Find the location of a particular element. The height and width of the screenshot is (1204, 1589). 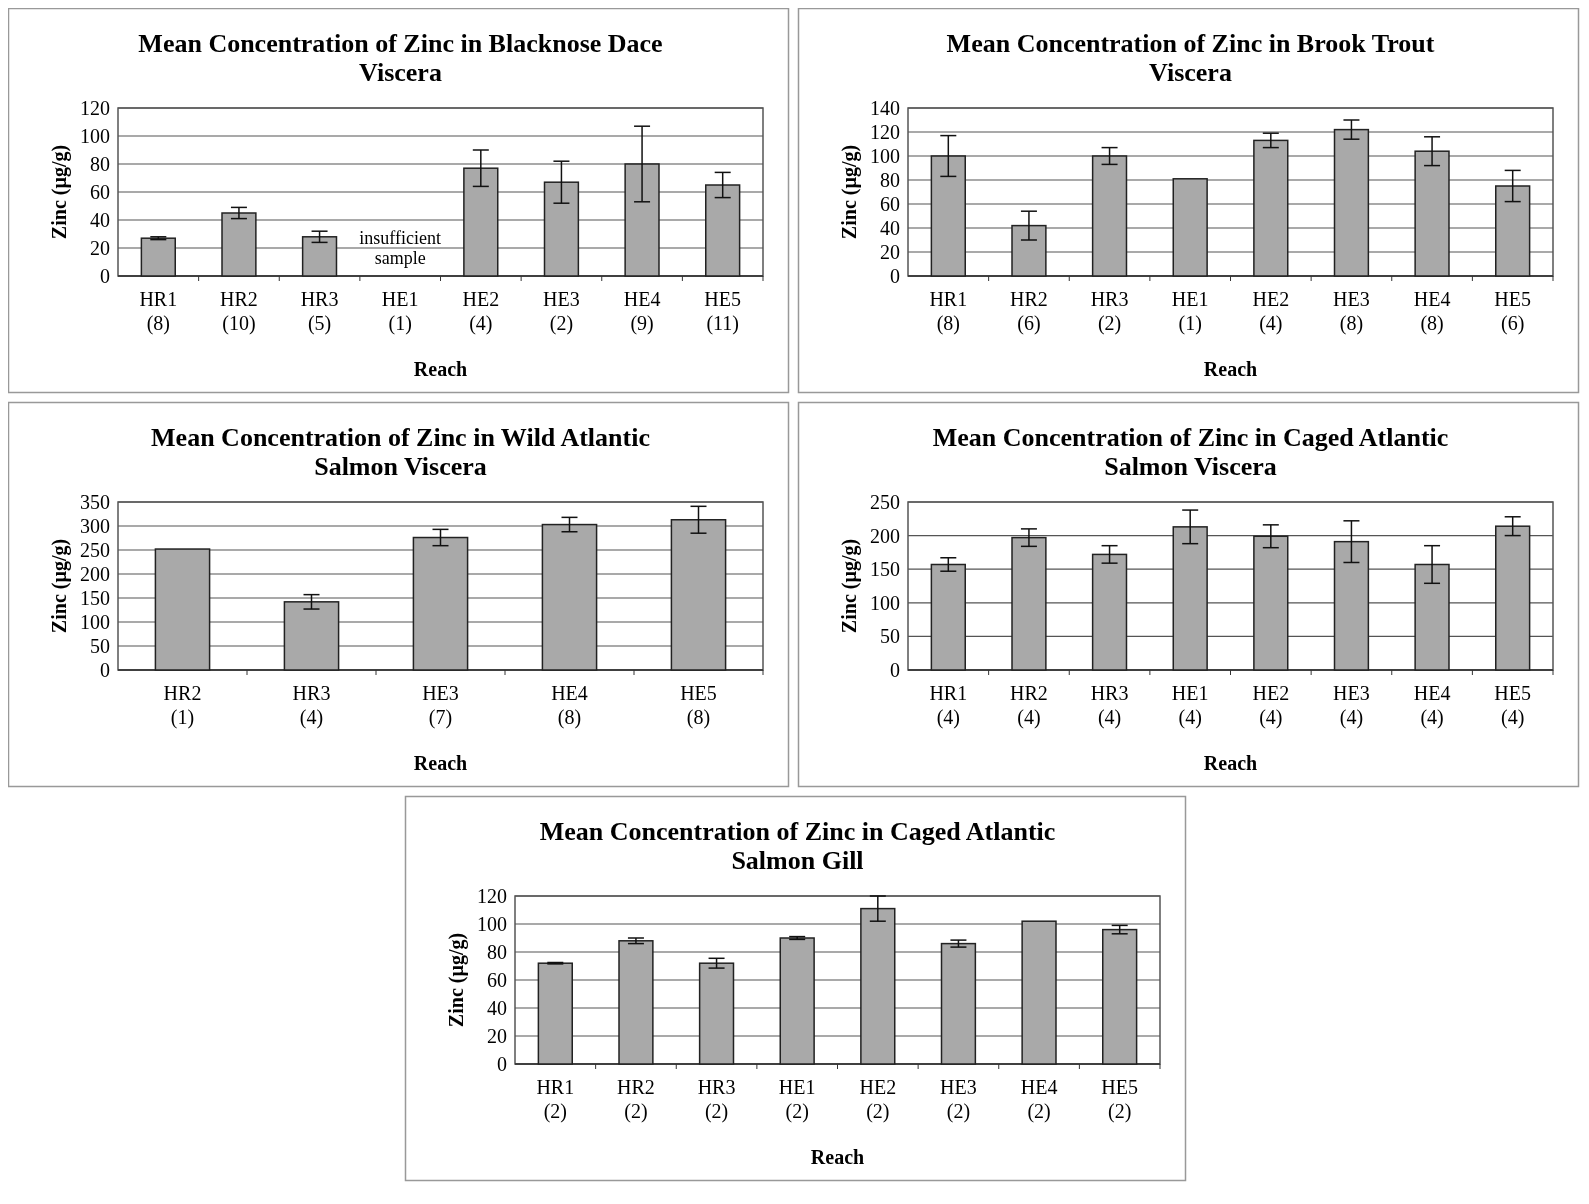

y-tick-label: 50 is located at coordinates (100, 646).